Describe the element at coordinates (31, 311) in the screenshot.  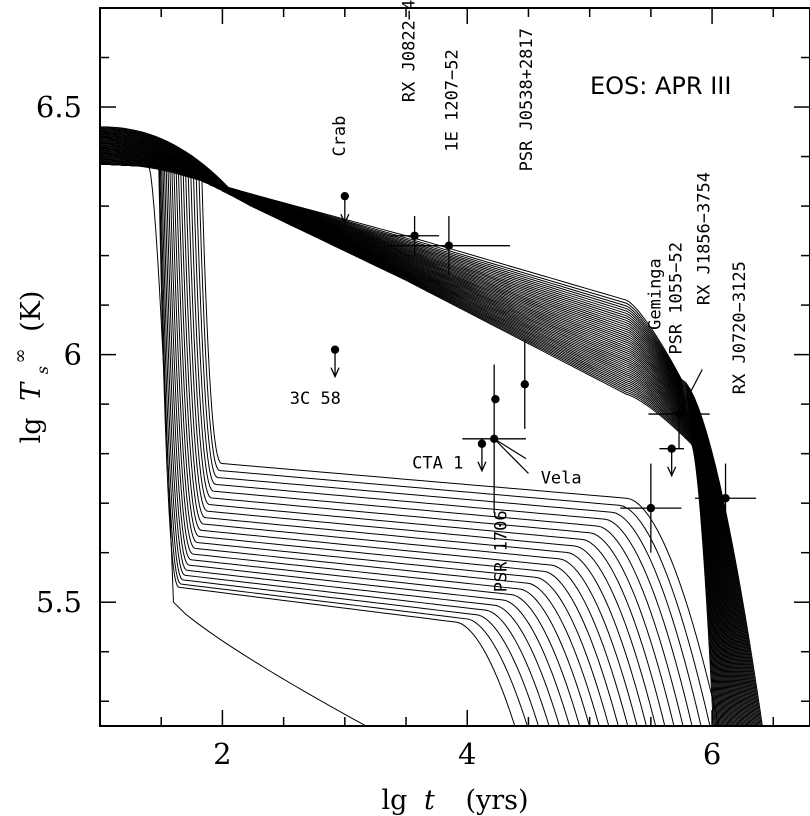
I see `y-axis-title-unit: (K)` at that location.